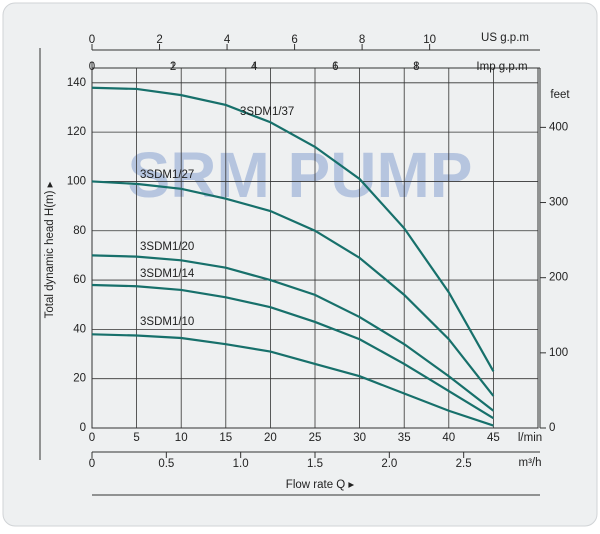  What do you see at coordinates (448, 438) in the screenshot?
I see `x-tick-label: 40` at bounding box center [448, 438].